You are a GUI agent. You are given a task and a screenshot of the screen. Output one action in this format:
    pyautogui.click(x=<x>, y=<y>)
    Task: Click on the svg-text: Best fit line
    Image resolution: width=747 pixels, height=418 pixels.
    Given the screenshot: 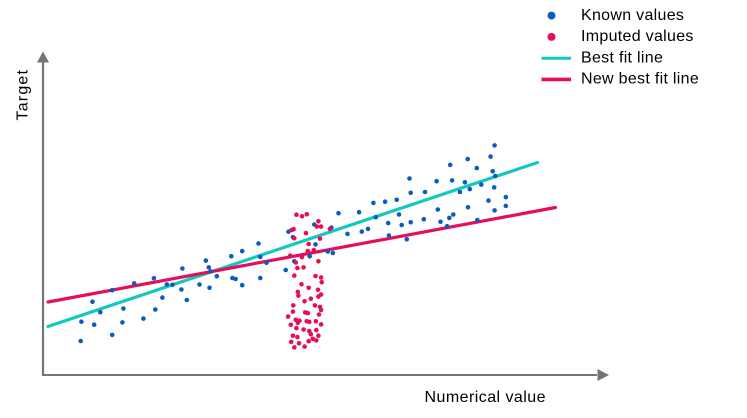 What is the action you would take?
    pyautogui.click(x=622, y=58)
    